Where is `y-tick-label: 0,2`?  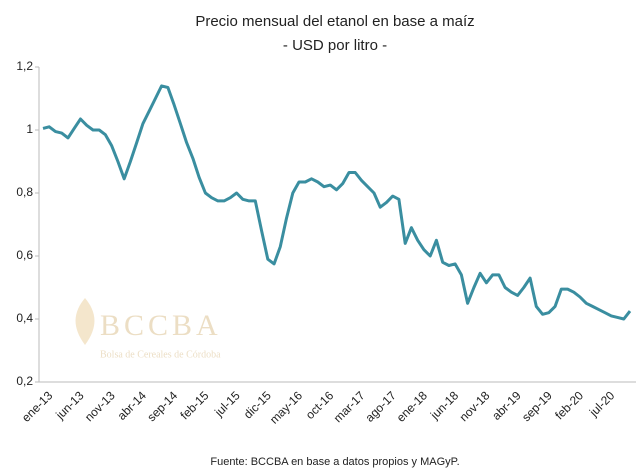
y-tick-label: 0,2 is located at coordinates (24, 381).